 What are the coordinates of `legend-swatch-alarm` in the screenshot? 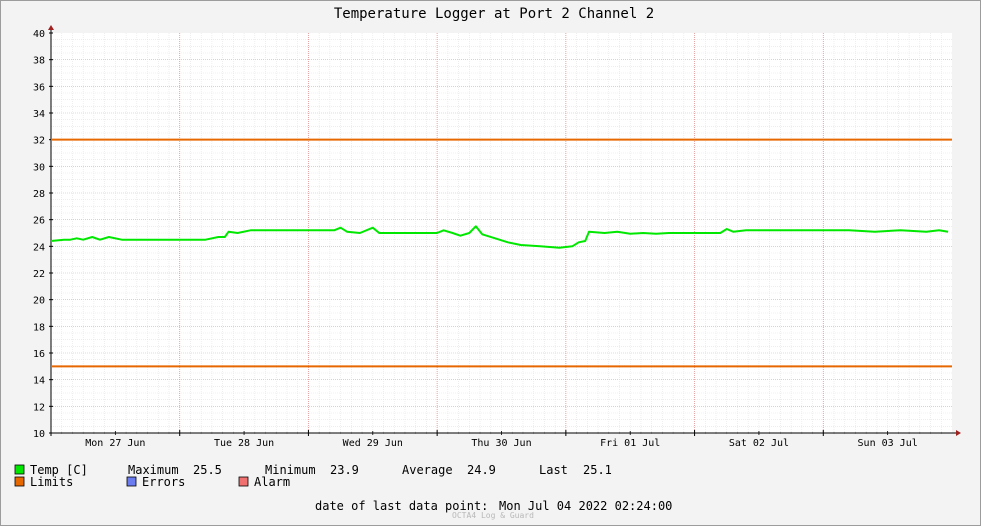 It's located at (243, 481).